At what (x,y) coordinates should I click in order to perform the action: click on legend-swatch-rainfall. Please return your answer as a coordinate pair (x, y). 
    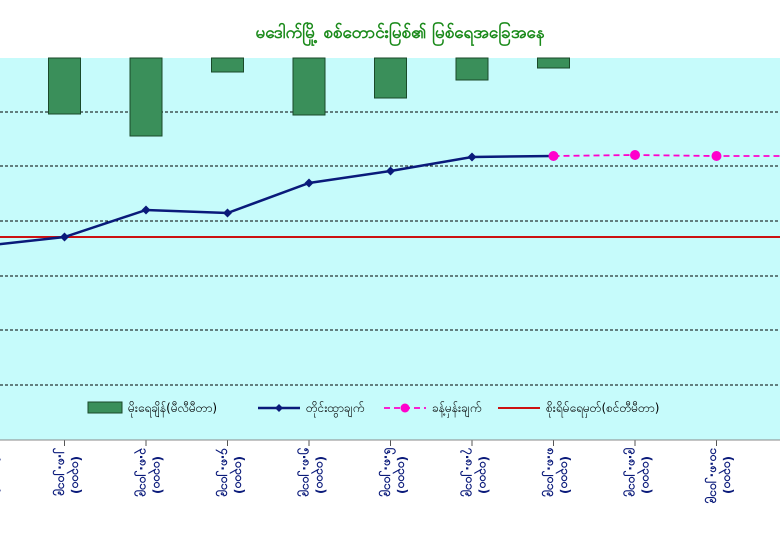
    Looking at the image, I should click on (105, 407).